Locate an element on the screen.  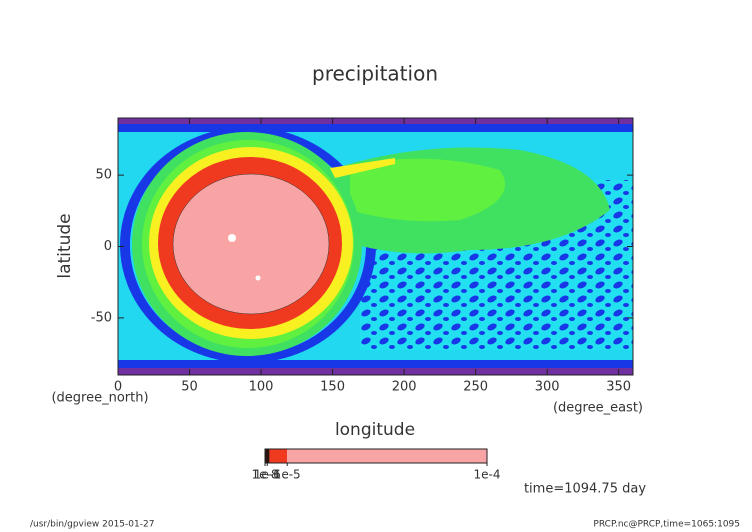
x-axis-unit: (degree_east) is located at coordinates (598, 408).